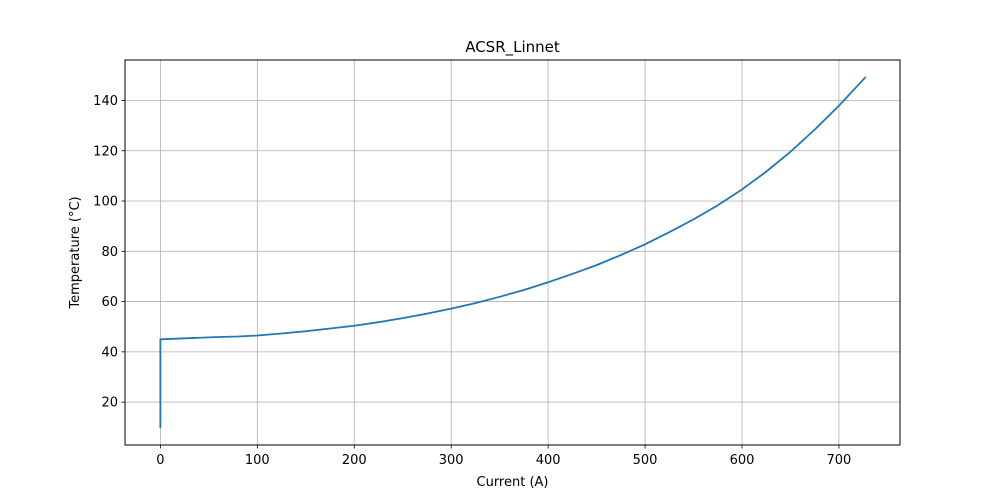 The width and height of the screenshot is (1000, 504). I want to click on x-tick-label: 0, so click(160, 460).